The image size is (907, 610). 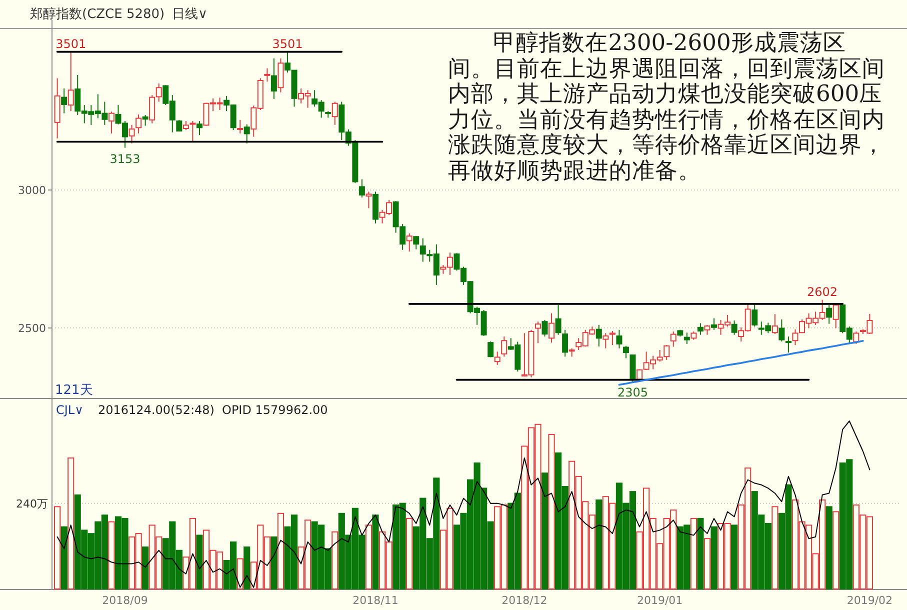 I want to click on y-tick-label: 3000, so click(x=32, y=190).